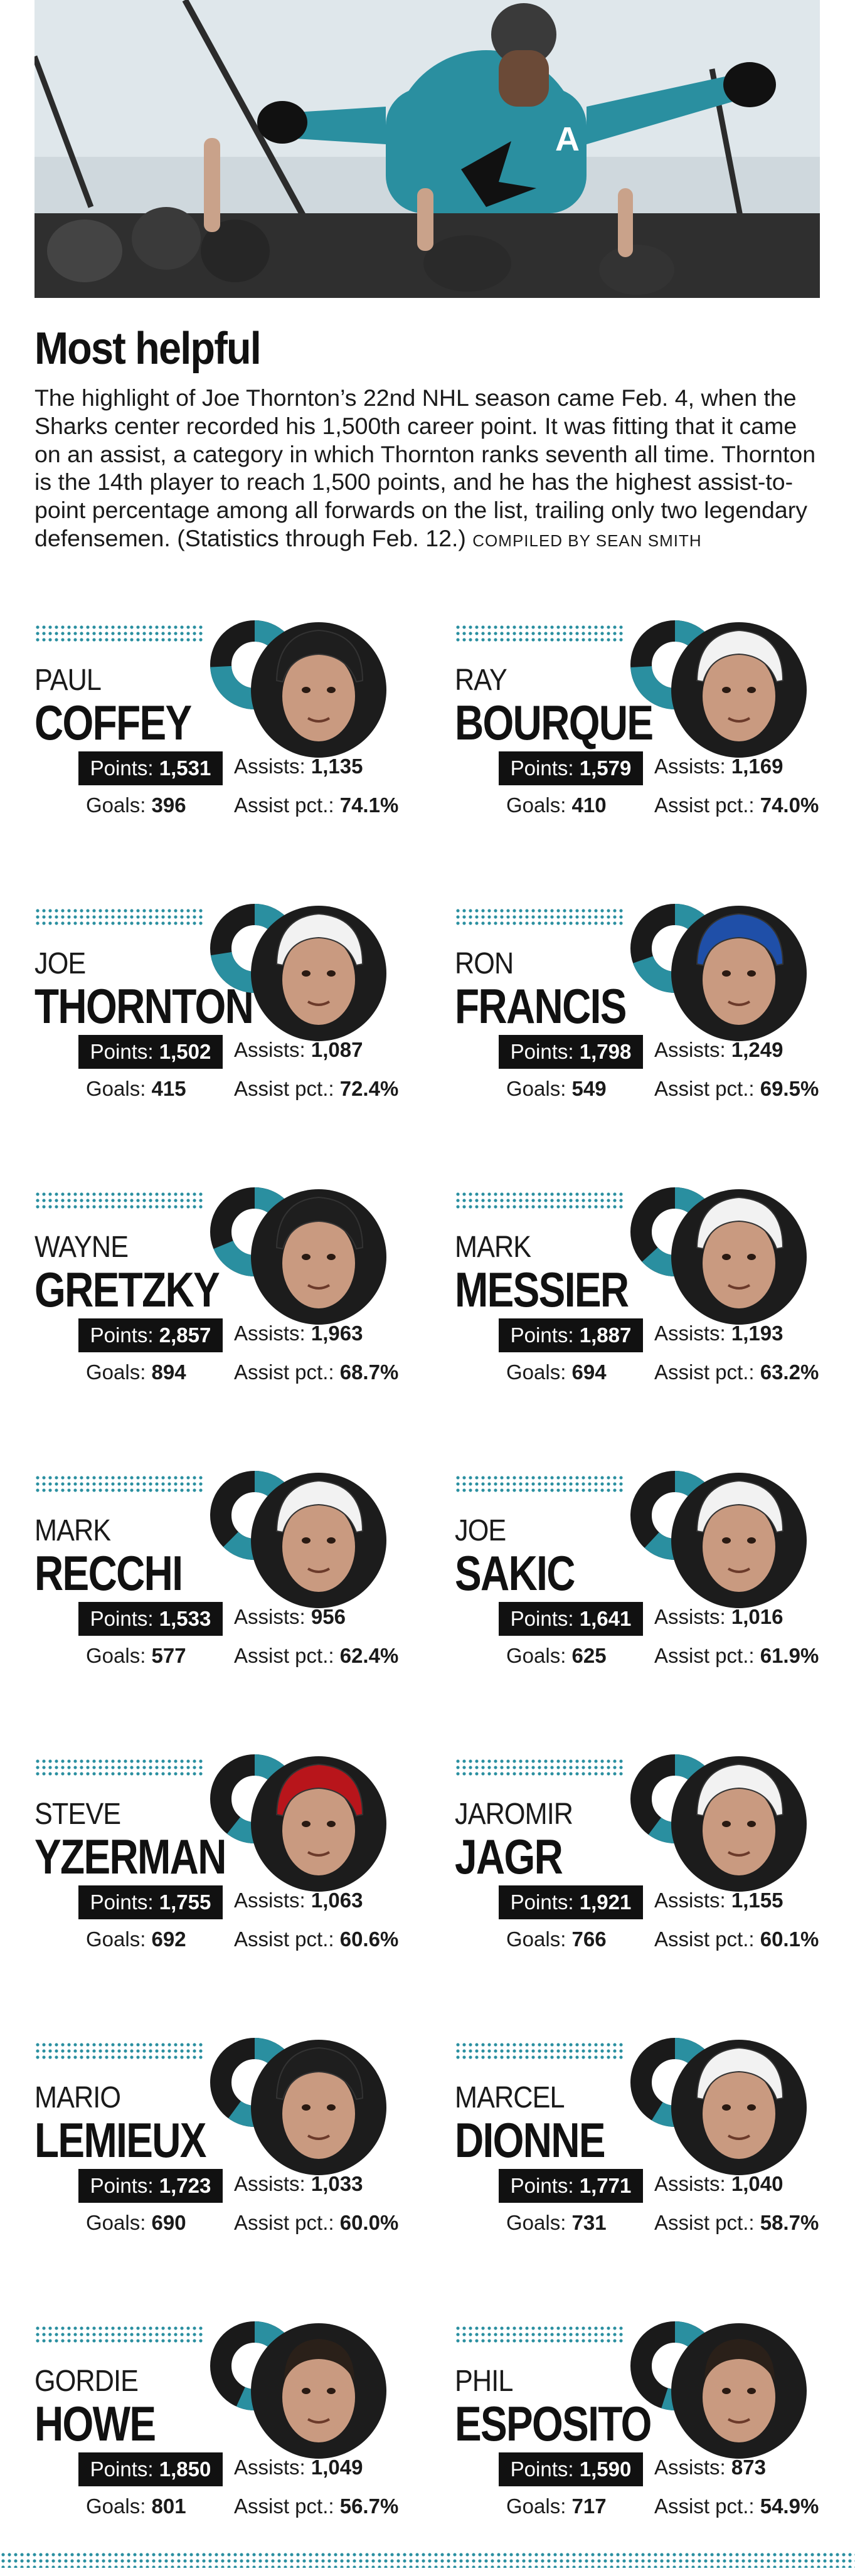 The image size is (855, 2576). What do you see at coordinates (150, 1619) in the screenshot?
I see `points-box: Points: 1,533` at bounding box center [150, 1619].